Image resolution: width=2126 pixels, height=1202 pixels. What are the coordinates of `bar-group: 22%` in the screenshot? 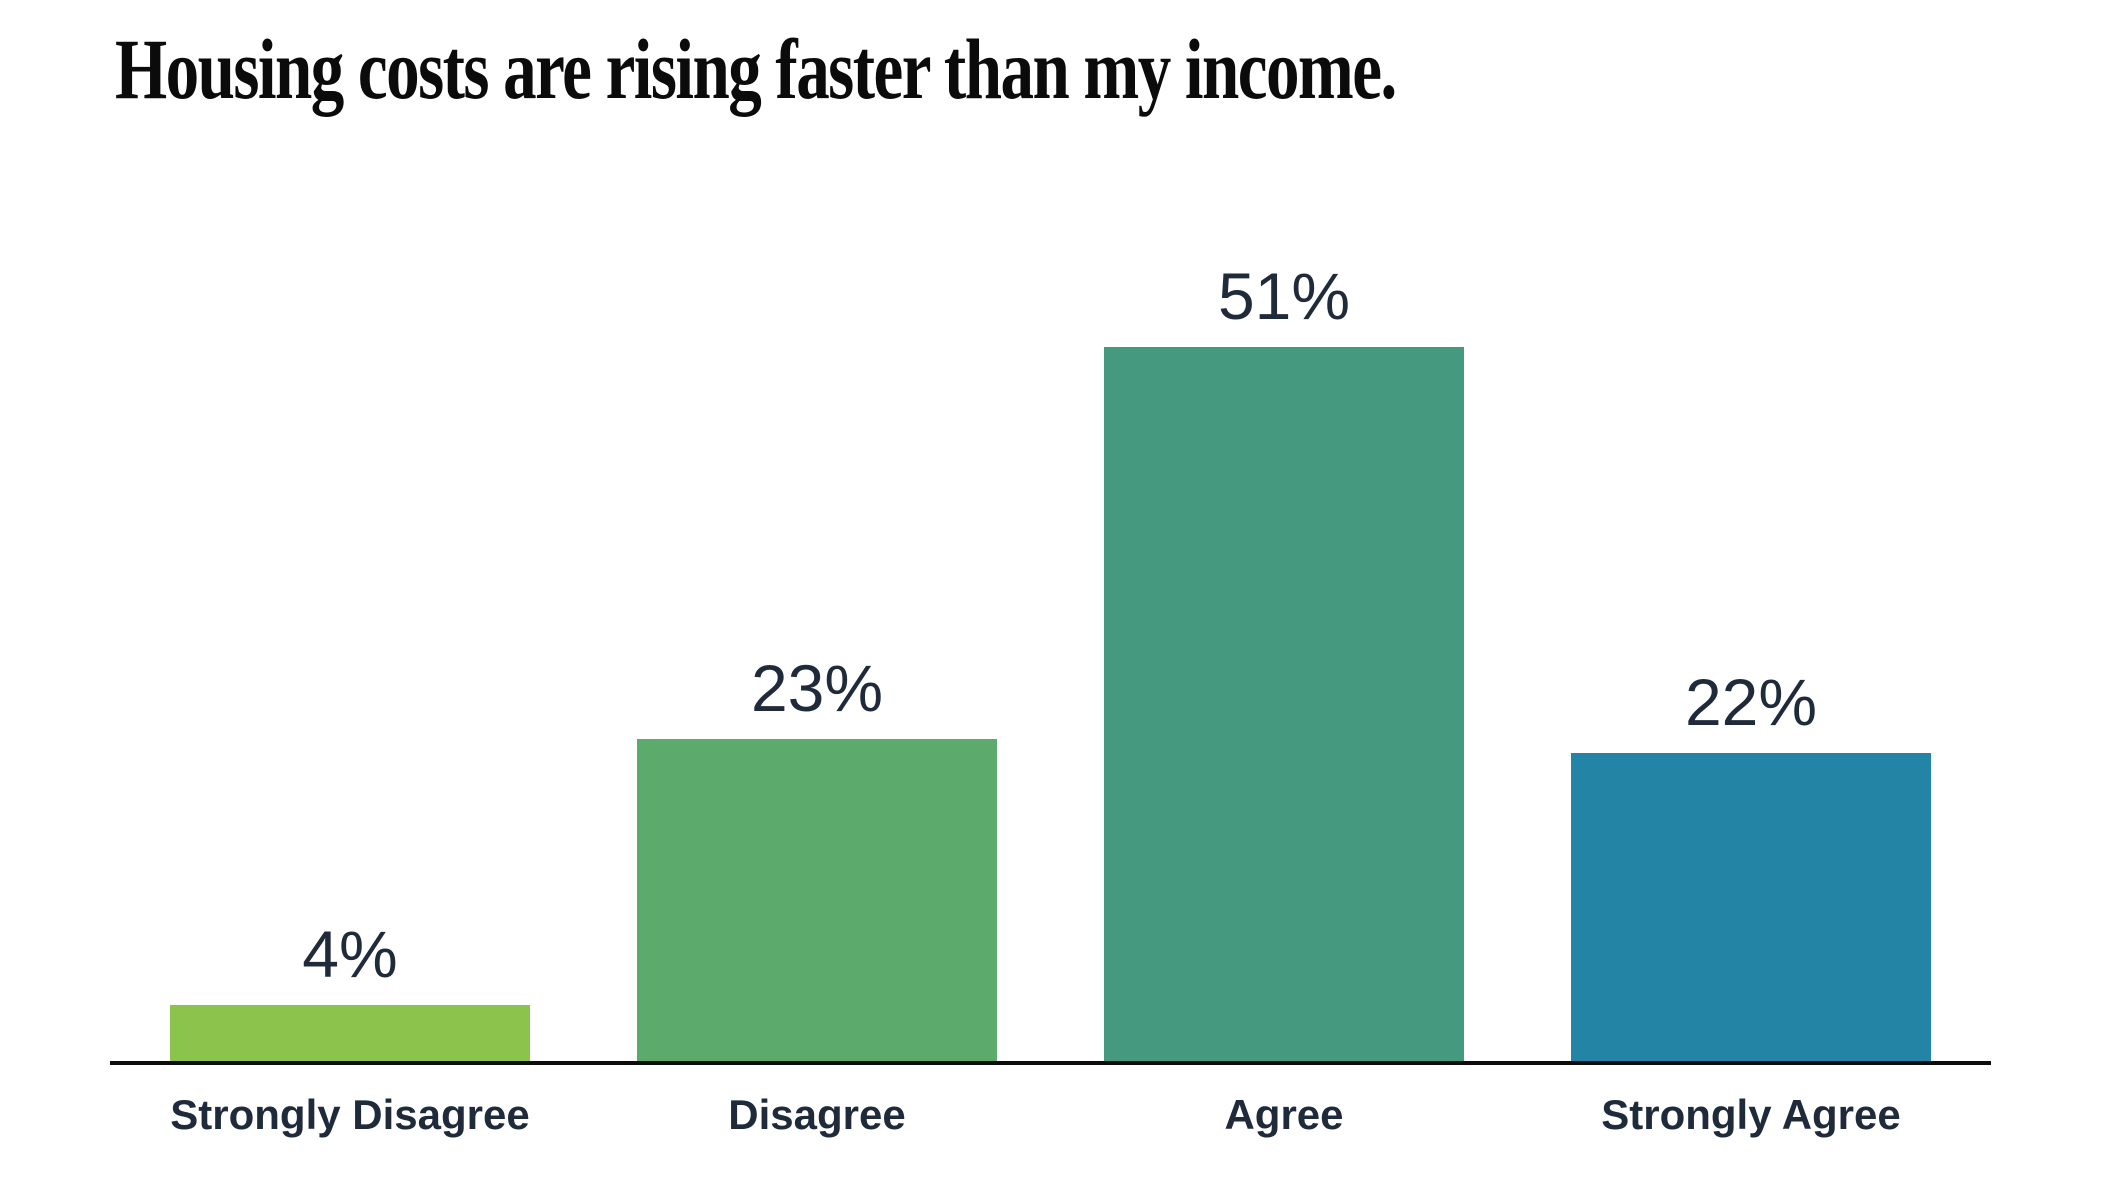 It's located at (1751, 865).